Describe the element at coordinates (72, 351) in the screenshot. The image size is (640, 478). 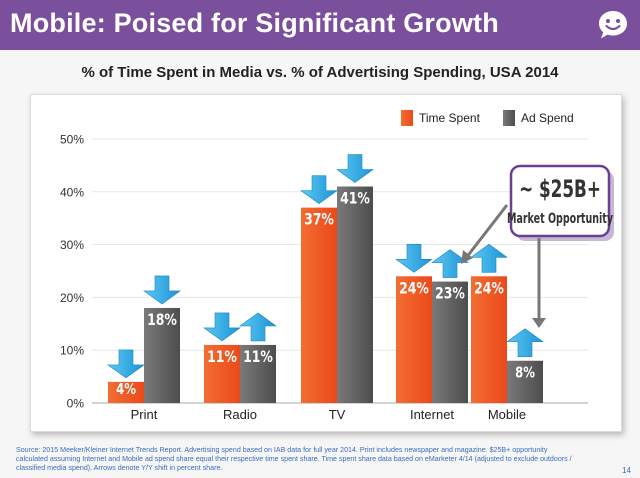
I see `y-tick-label: 10%` at that location.